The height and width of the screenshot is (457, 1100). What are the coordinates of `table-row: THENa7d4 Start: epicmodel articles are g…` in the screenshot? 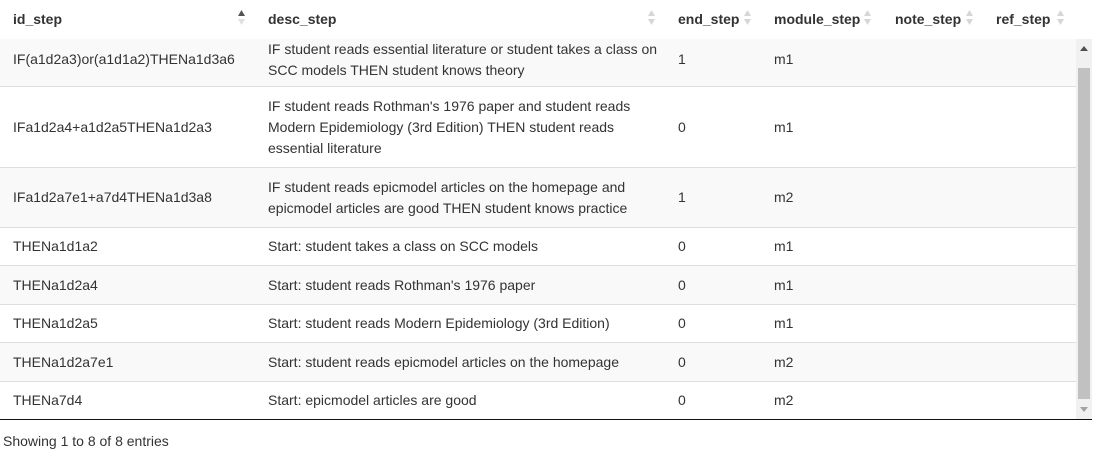 It's located at (538, 400).